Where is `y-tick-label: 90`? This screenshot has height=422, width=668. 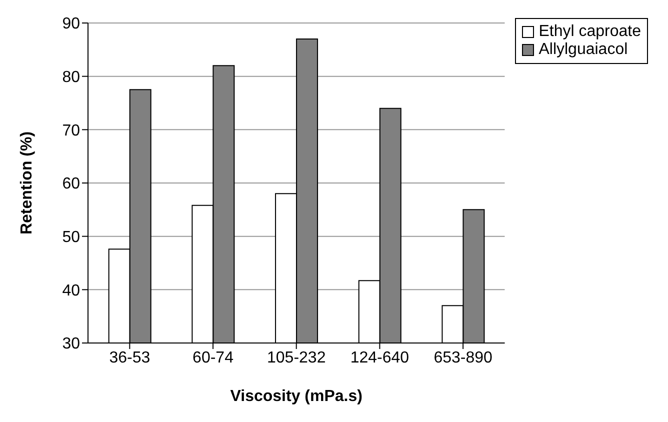 y-tick-label: 90 is located at coordinates (71, 24).